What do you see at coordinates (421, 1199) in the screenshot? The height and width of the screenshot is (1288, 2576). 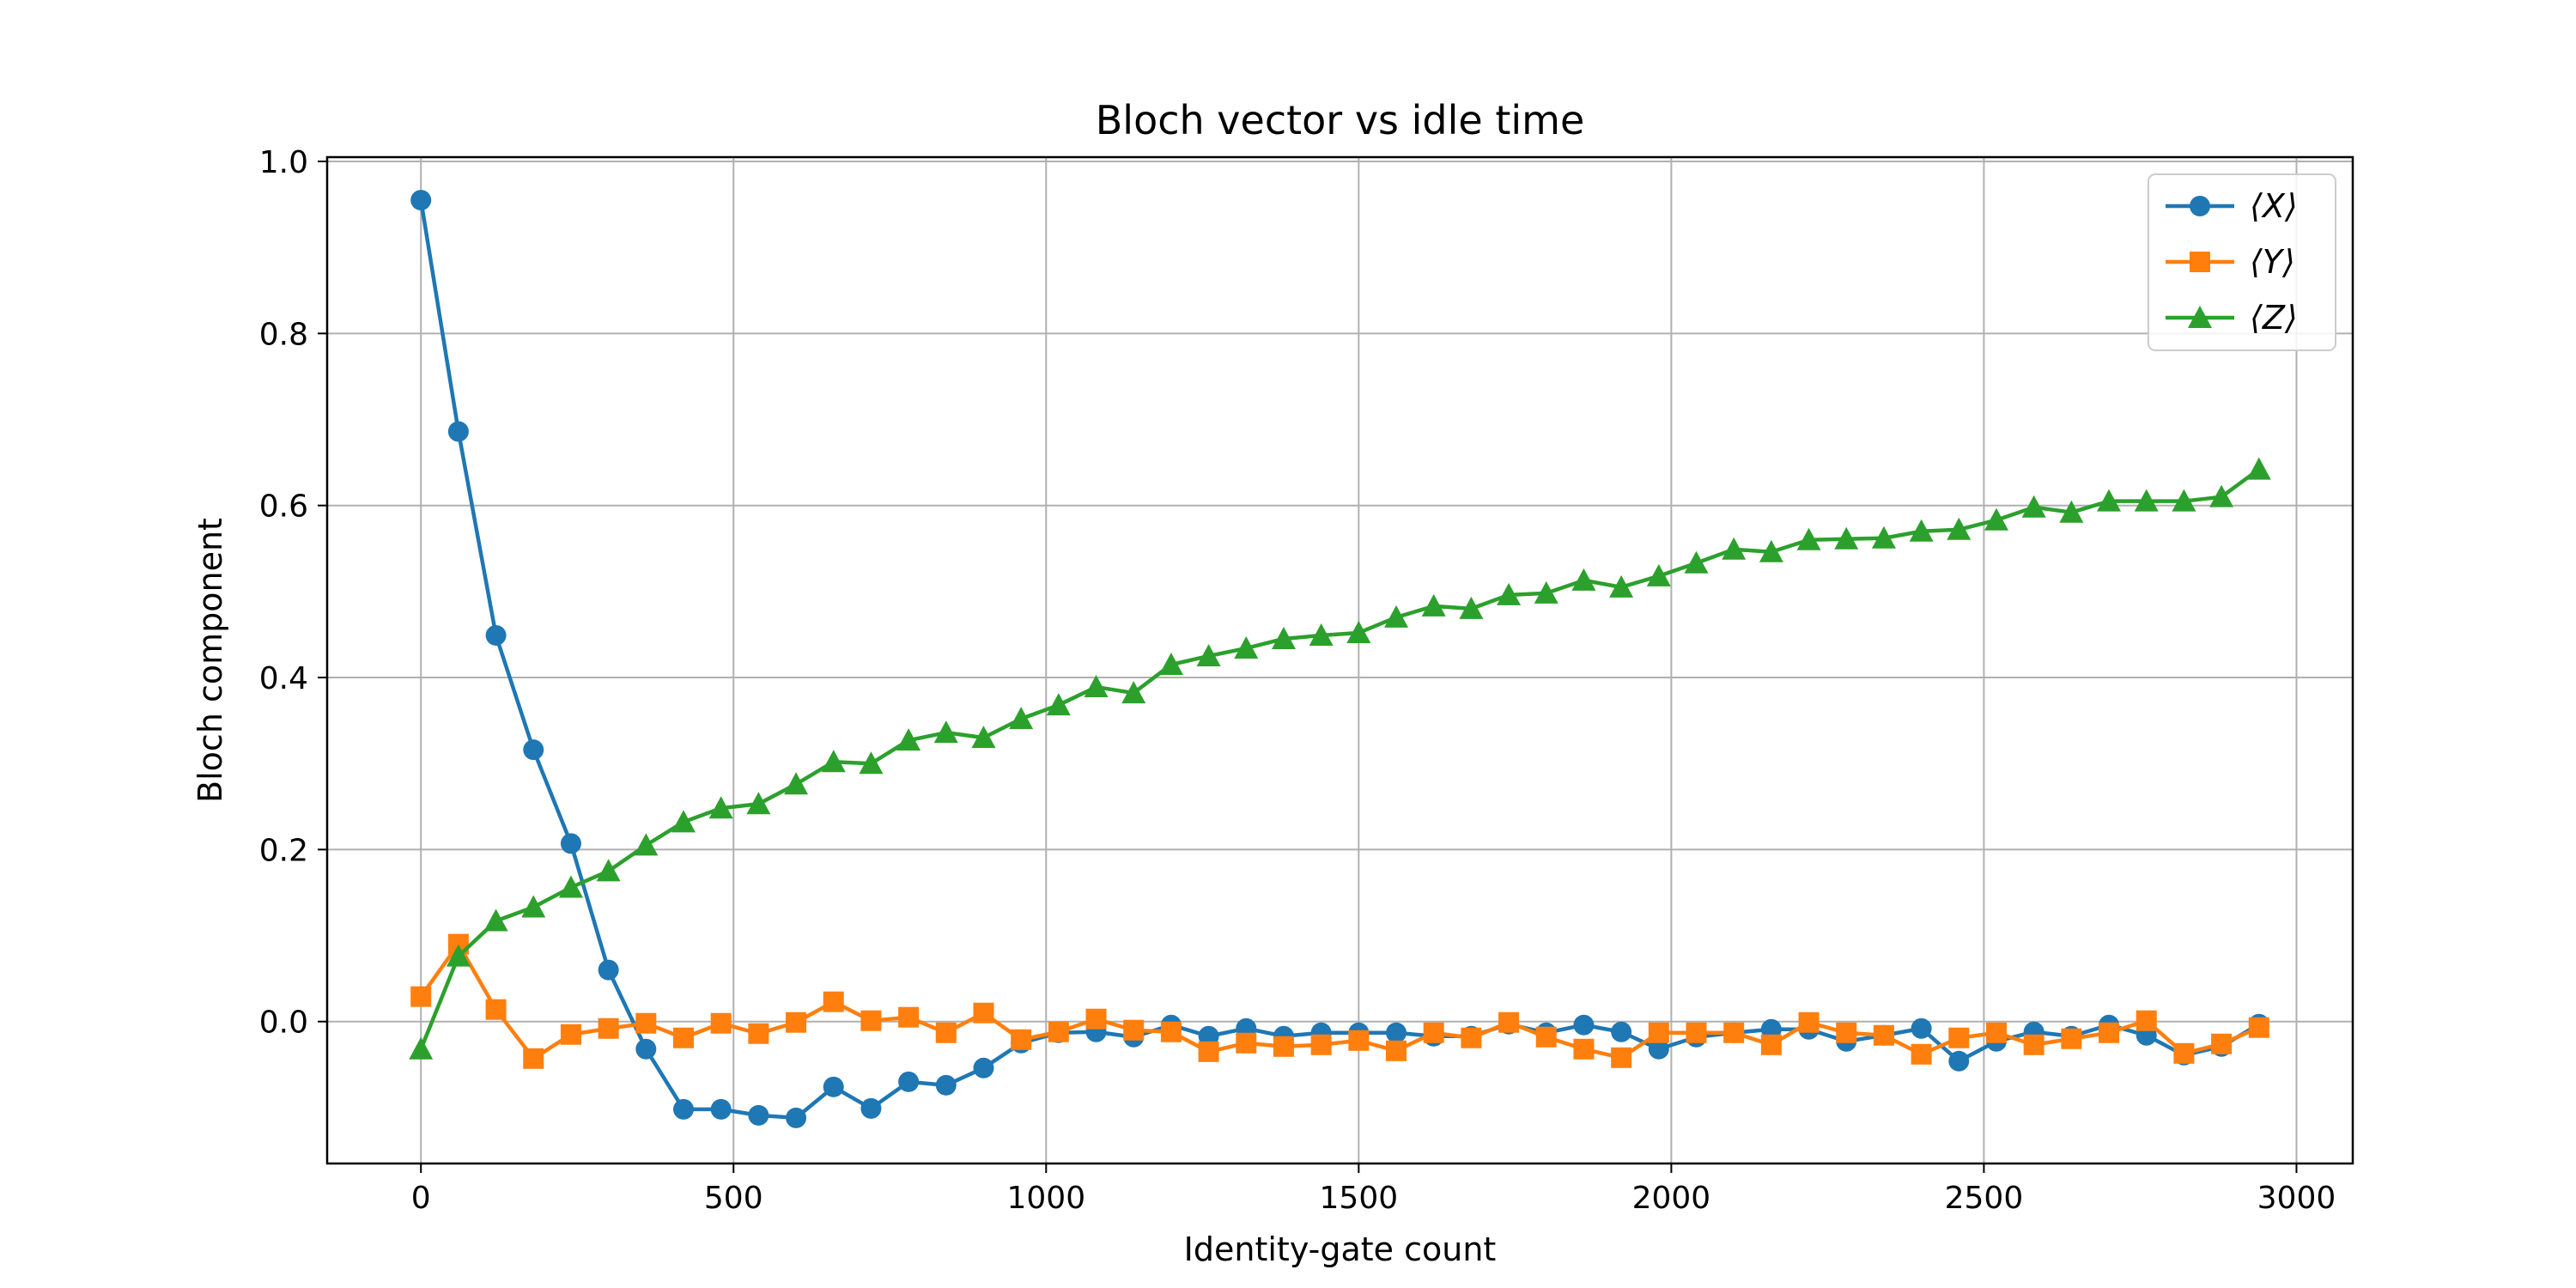 I see `x-tick-label: 0` at bounding box center [421, 1199].